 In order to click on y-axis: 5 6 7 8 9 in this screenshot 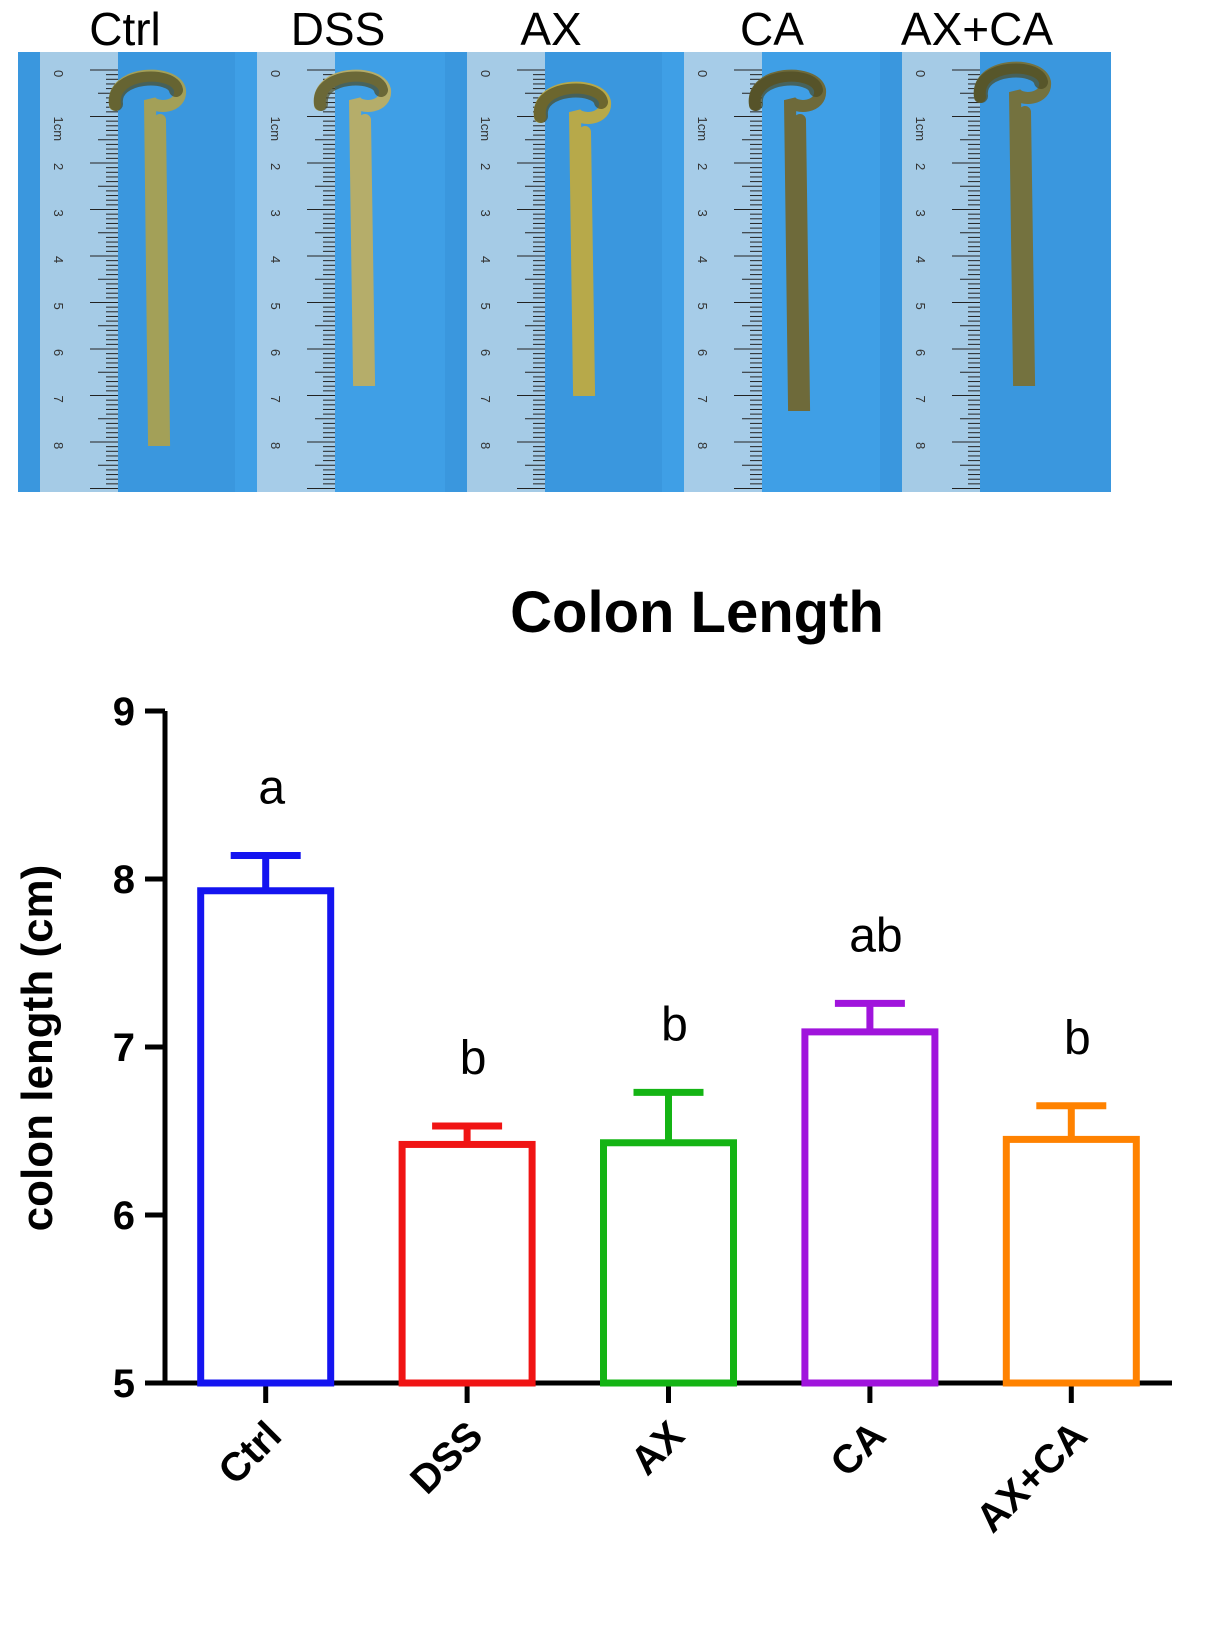, I will do `click(140, 1048)`.